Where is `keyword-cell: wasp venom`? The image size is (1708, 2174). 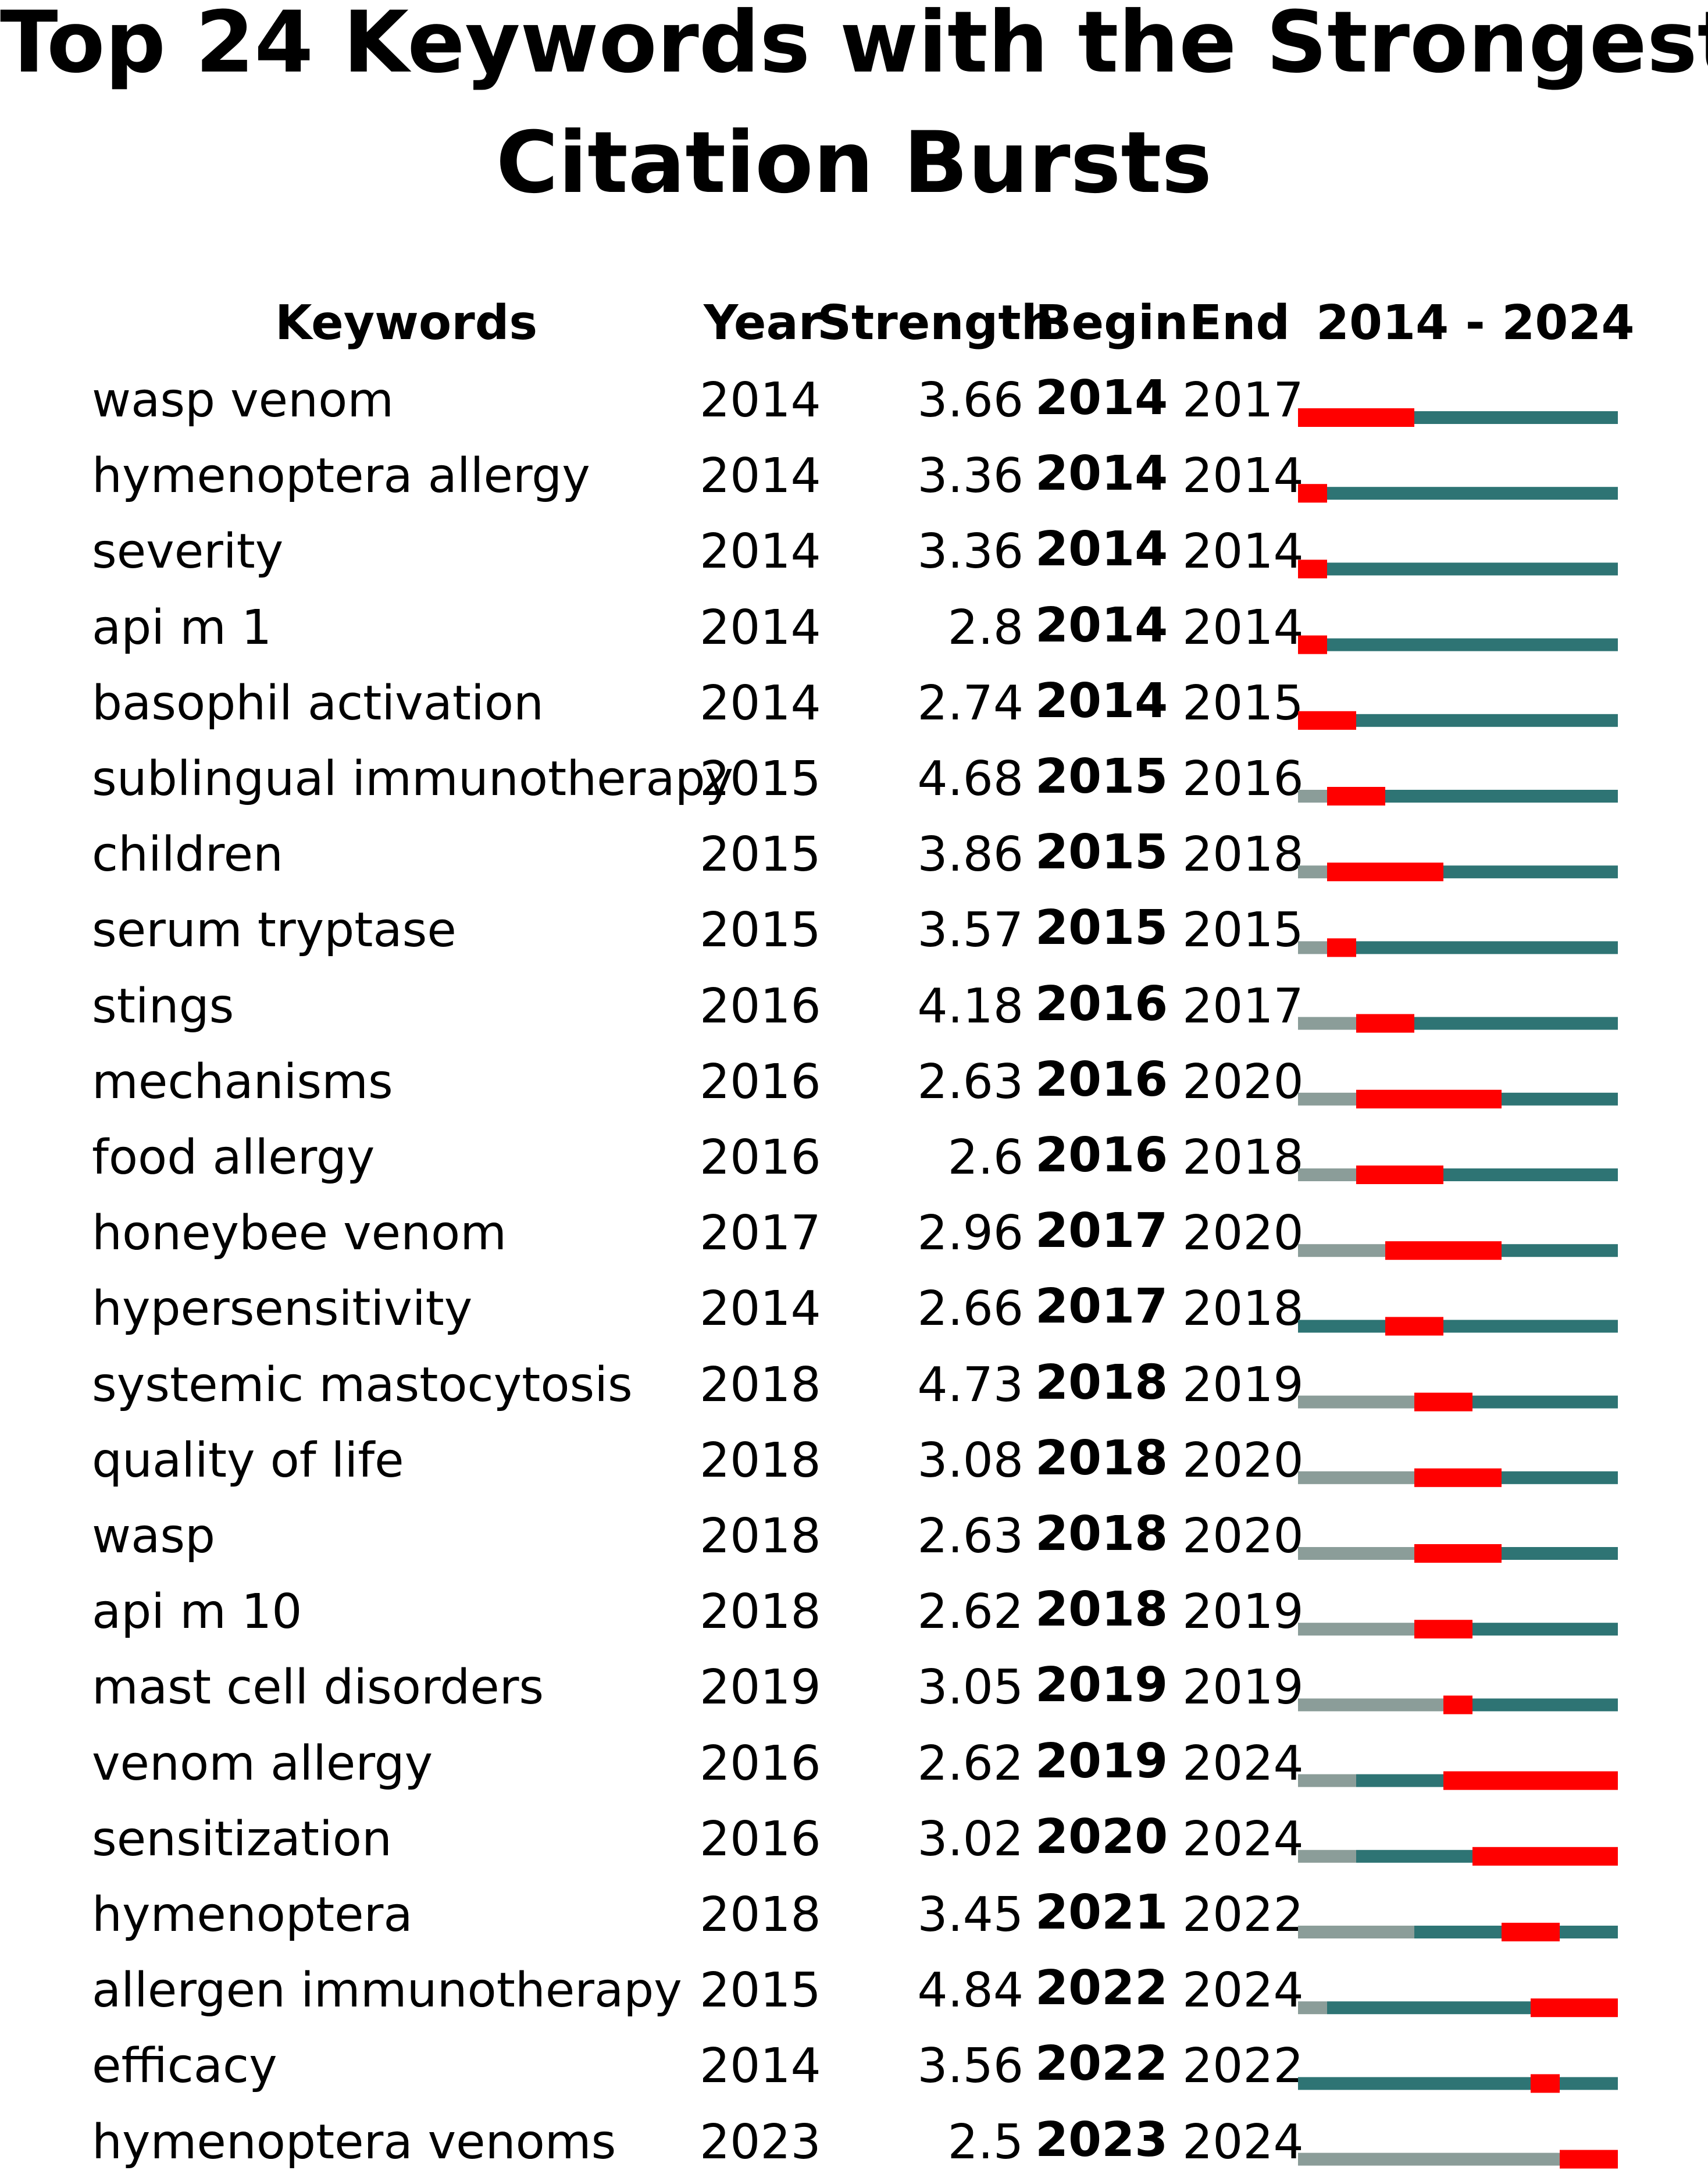 keyword-cell: wasp venom is located at coordinates (243, 401).